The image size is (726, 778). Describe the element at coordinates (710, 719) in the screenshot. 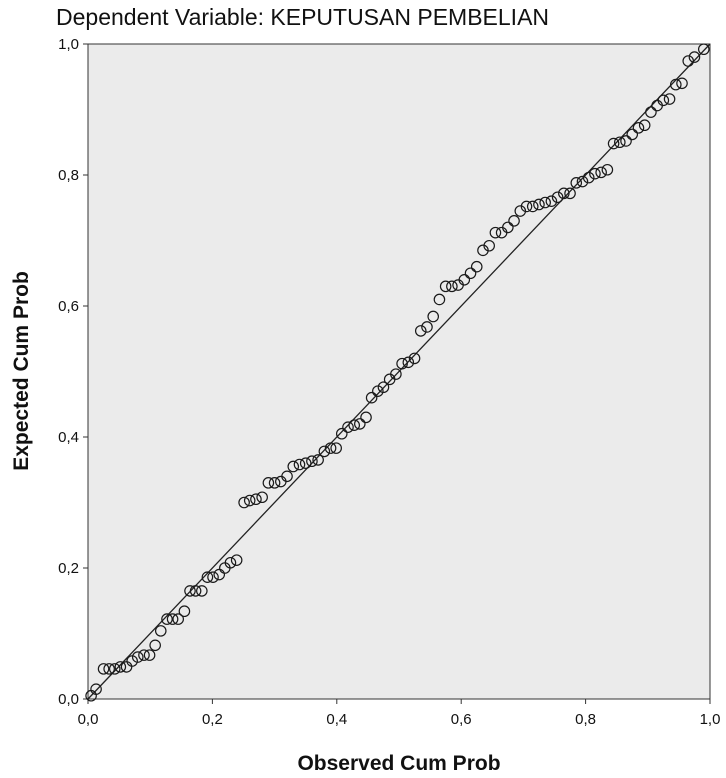

I see `x-tick-label: 1,0` at that location.